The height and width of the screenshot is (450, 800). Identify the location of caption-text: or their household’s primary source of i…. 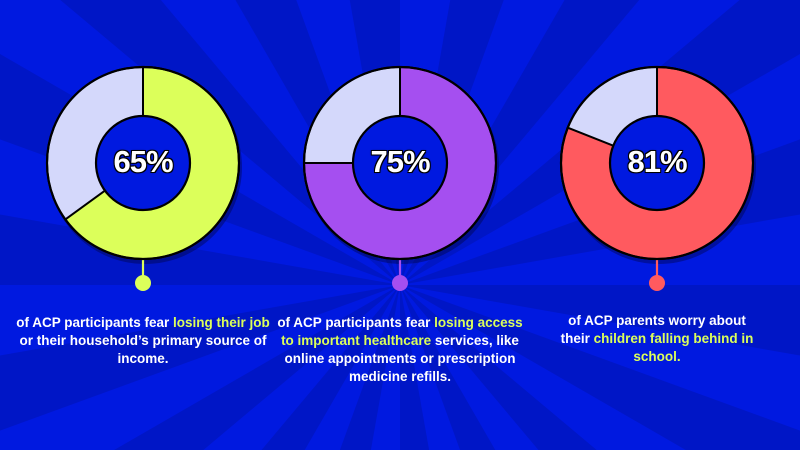
(143, 349).